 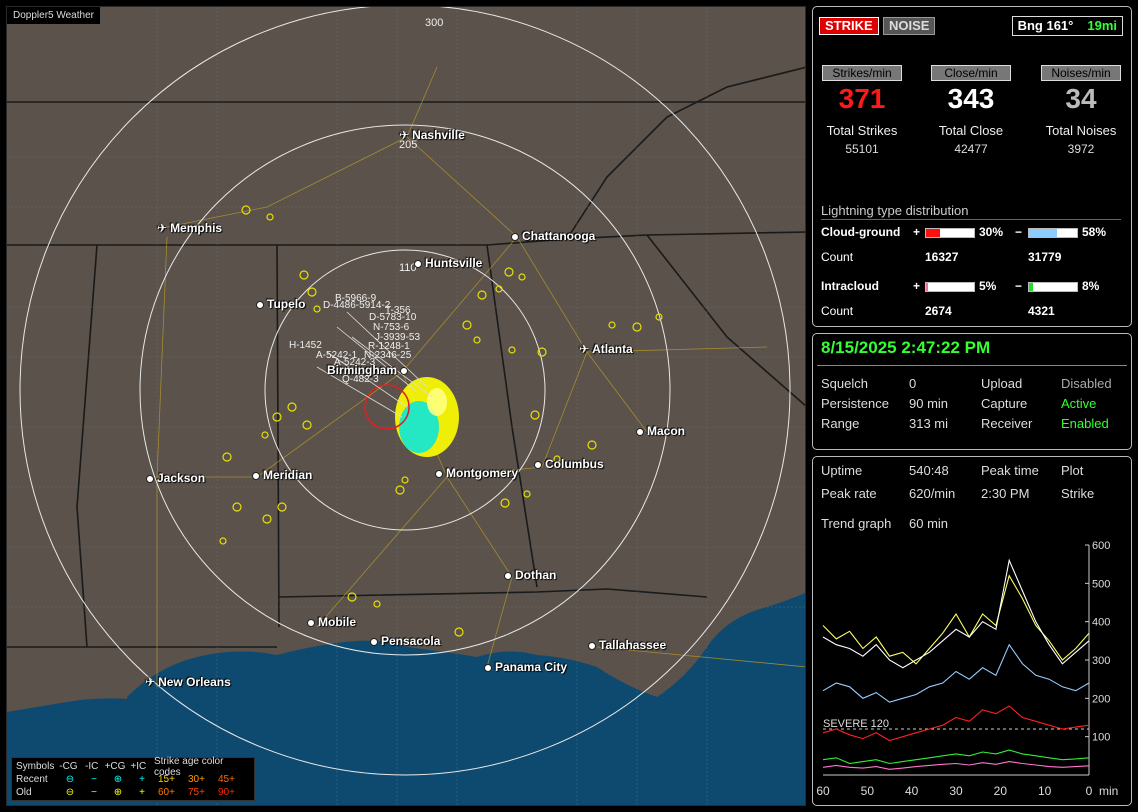 What do you see at coordinates (929, 423) in the screenshot?
I see `range-value: 313 mi` at bounding box center [929, 423].